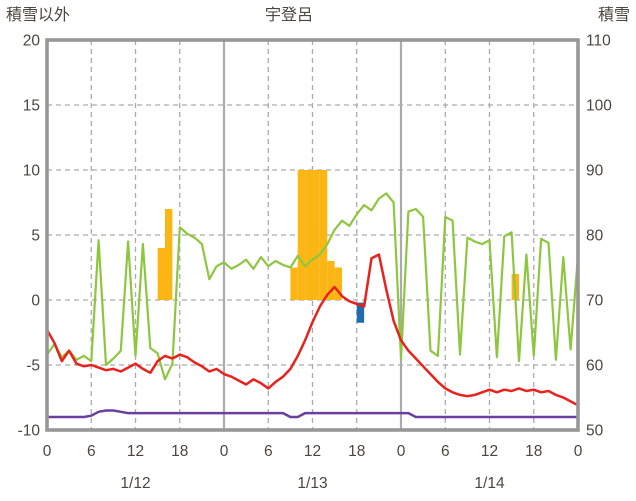  What do you see at coordinates (29, 431) in the screenshot?
I see `y-left-tick-label: -10` at bounding box center [29, 431].